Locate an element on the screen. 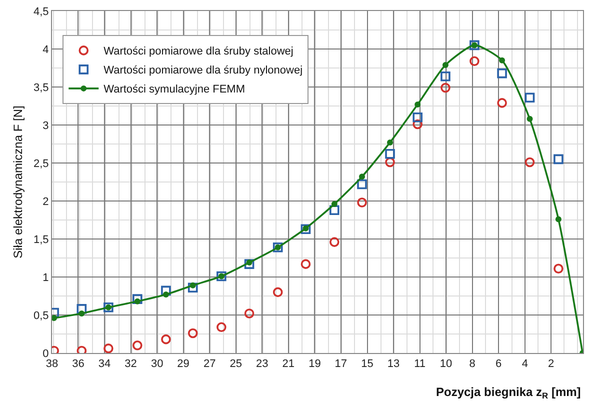  x-tick-label: 34 is located at coordinates (104, 364).